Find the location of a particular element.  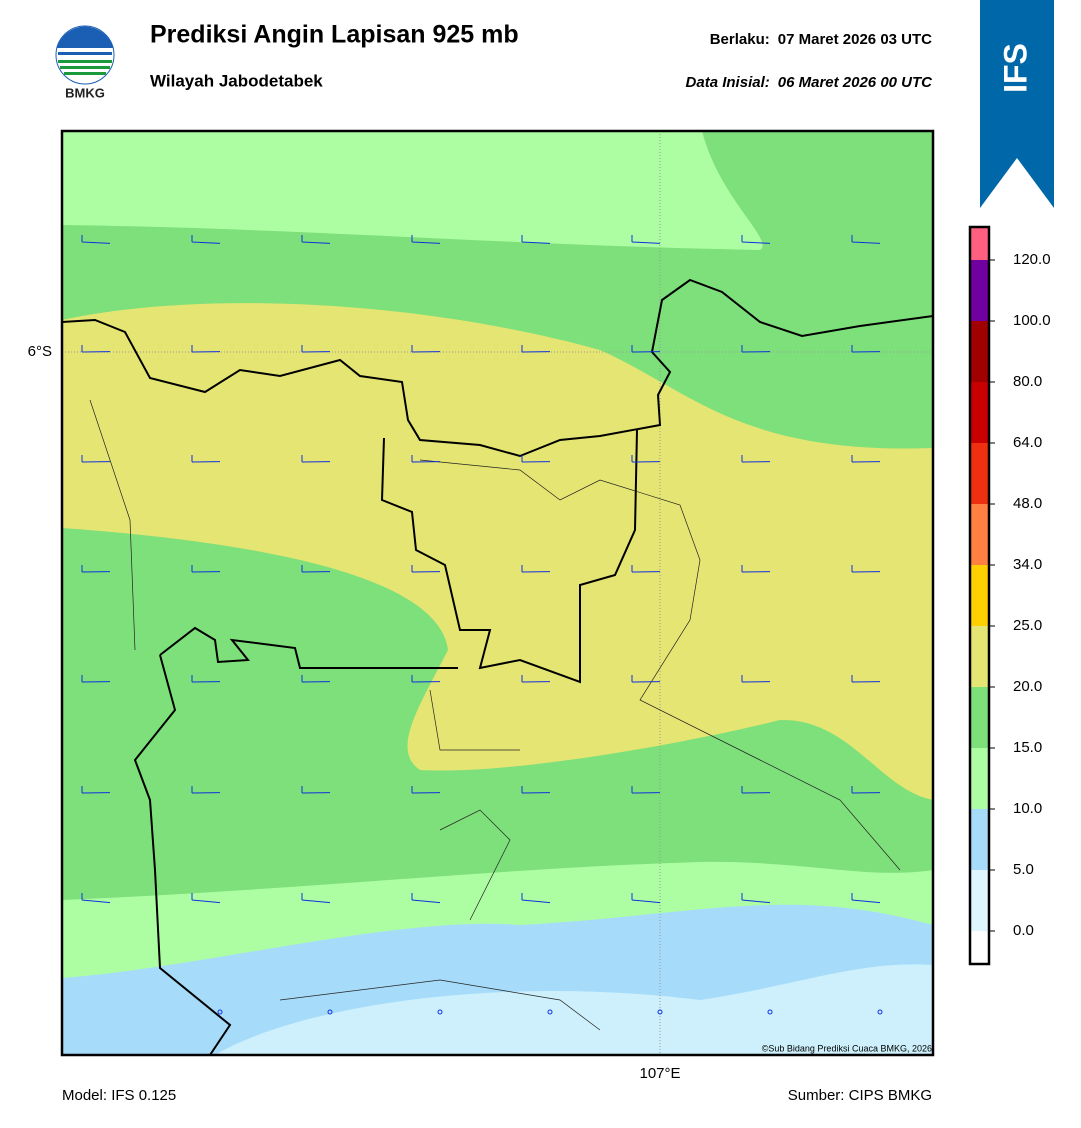

copyright: ©Sub Bidang Prediksi Cuaca BMKG, 2026 is located at coordinates (847, 1048).